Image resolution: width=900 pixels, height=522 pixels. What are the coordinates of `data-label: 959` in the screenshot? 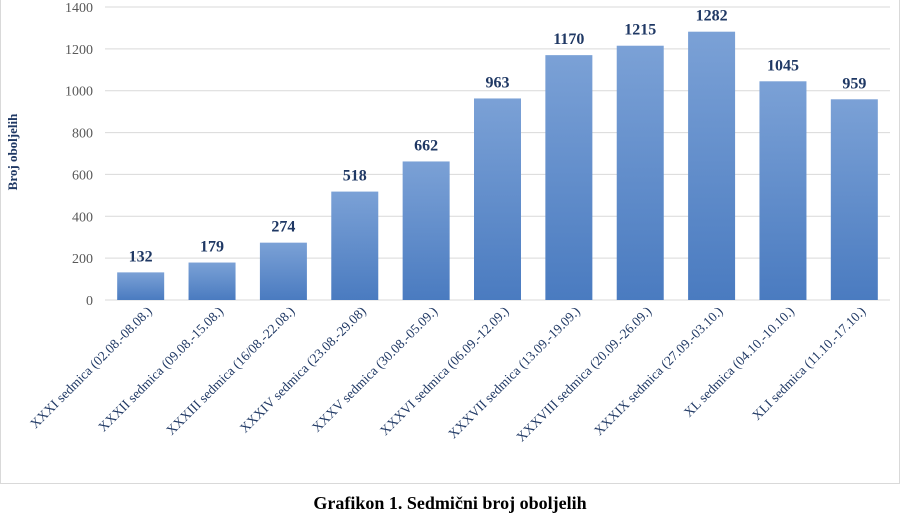 It's located at (854, 83).